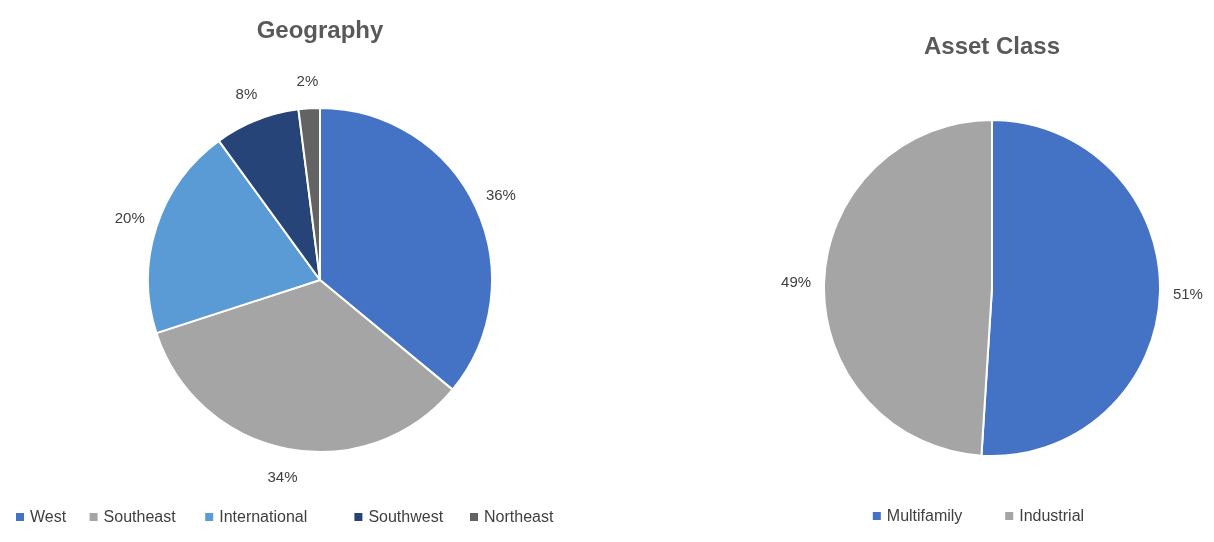 The width and height of the screenshot is (1214, 542). I want to click on legend-label: Industrial, so click(1052, 515).